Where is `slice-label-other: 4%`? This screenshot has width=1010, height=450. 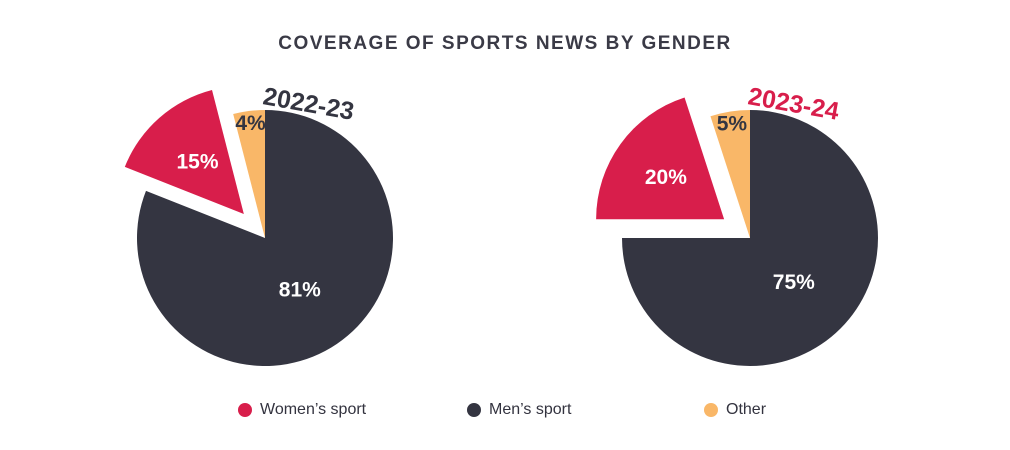 slice-label-other: 4% is located at coordinates (250, 123).